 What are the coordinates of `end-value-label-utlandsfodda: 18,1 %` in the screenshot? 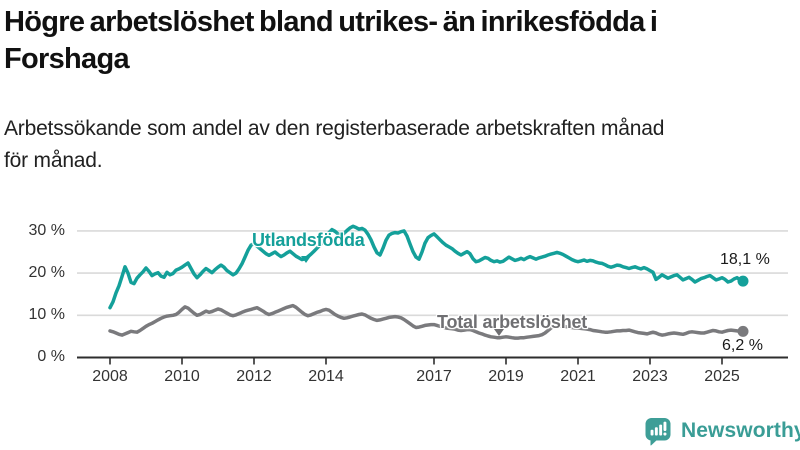 It's located at (745, 259).